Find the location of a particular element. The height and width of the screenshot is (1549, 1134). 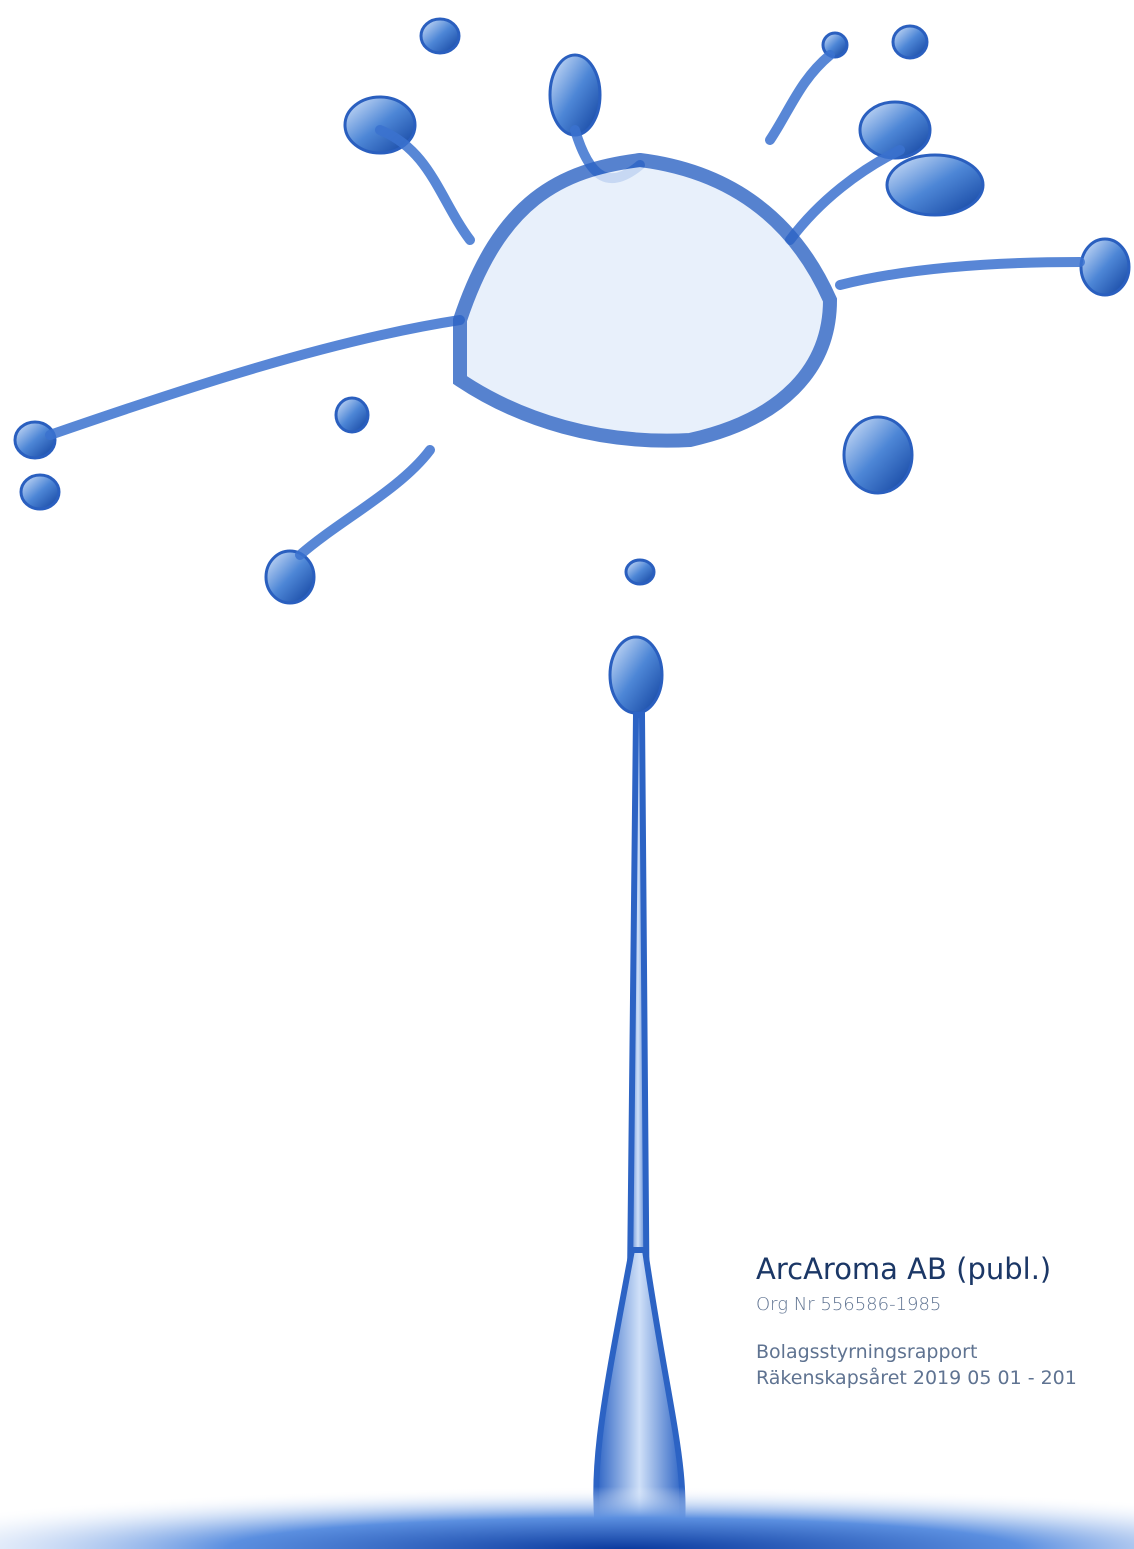

report-title: Bolagsstyrningsrapport is located at coordinates (867, 1352).